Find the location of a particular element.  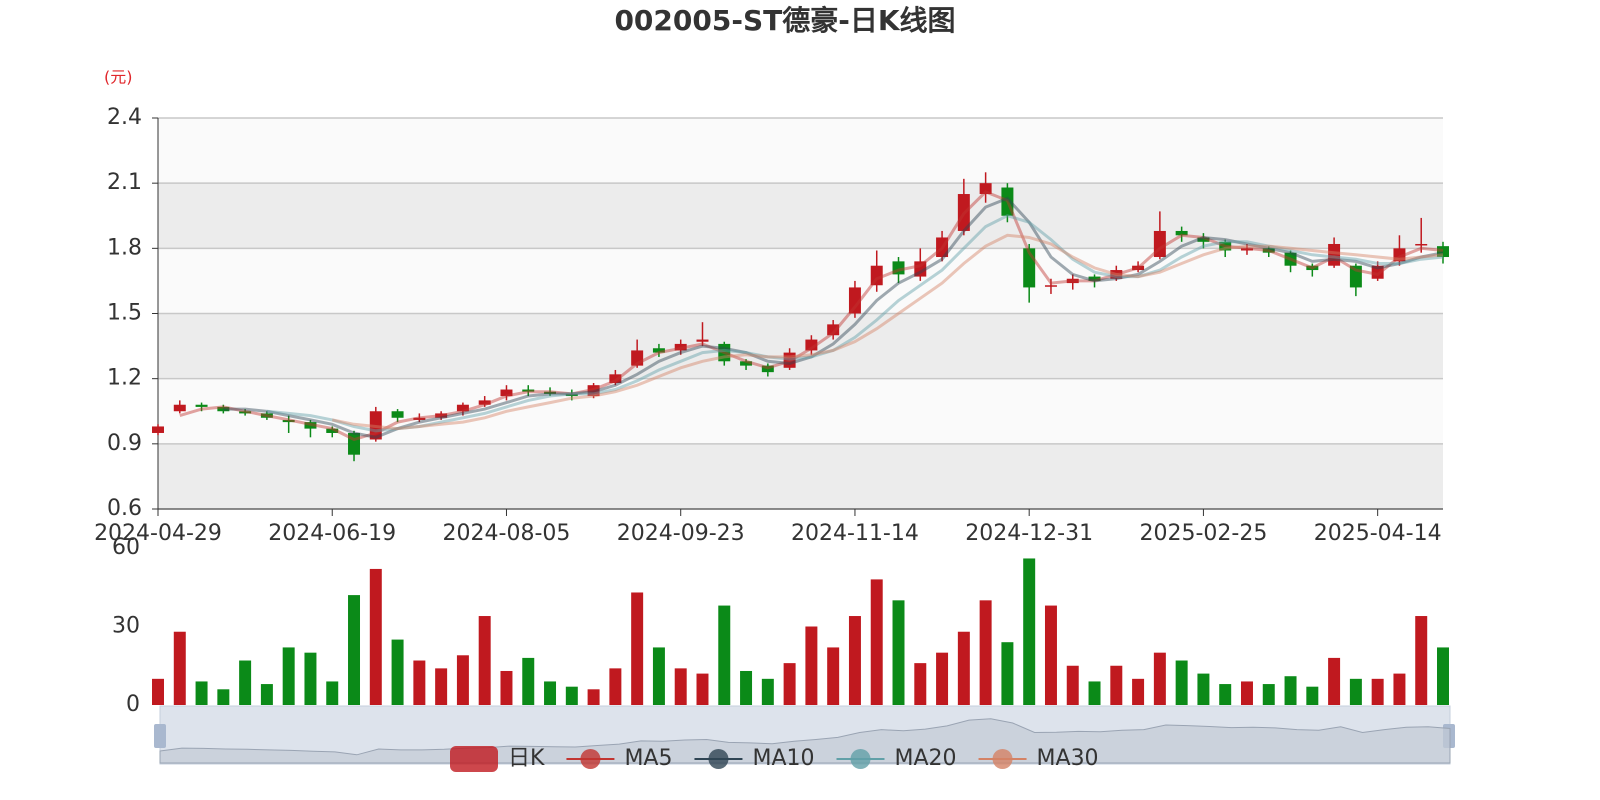

x-tick-label: 2024-09-23 is located at coordinates (681, 533).